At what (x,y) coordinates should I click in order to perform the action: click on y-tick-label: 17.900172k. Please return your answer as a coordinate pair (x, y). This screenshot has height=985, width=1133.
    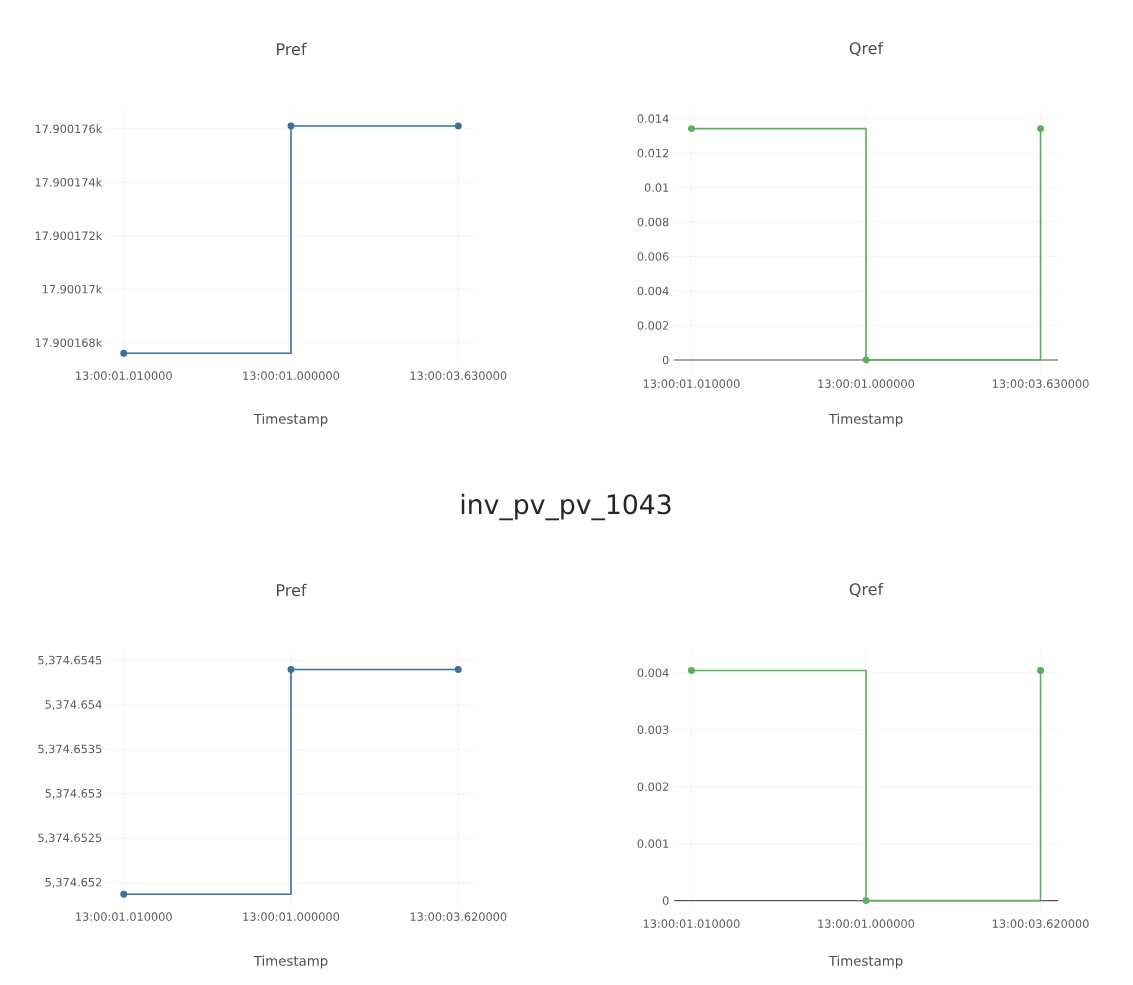
    Looking at the image, I should click on (69, 236).